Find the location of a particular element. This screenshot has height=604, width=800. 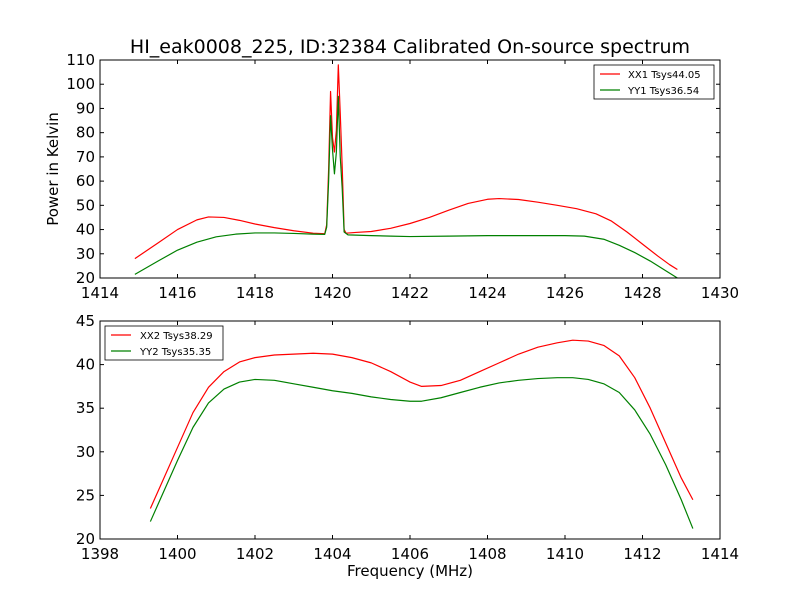

bottom-x-tick-label: 1408 is located at coordinates (487, 554).